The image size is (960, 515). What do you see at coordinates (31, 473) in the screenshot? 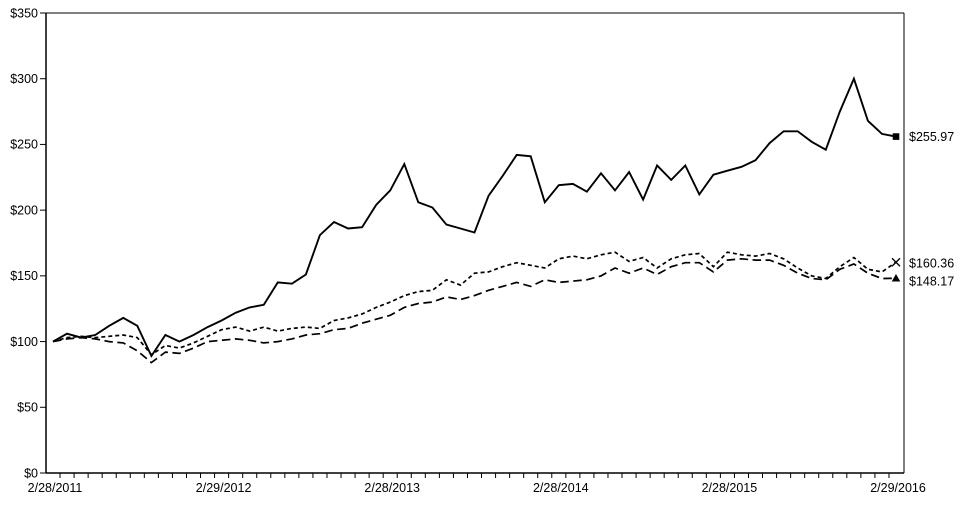
I see `y-tick-label: $0` at bounding box center [31, 473].